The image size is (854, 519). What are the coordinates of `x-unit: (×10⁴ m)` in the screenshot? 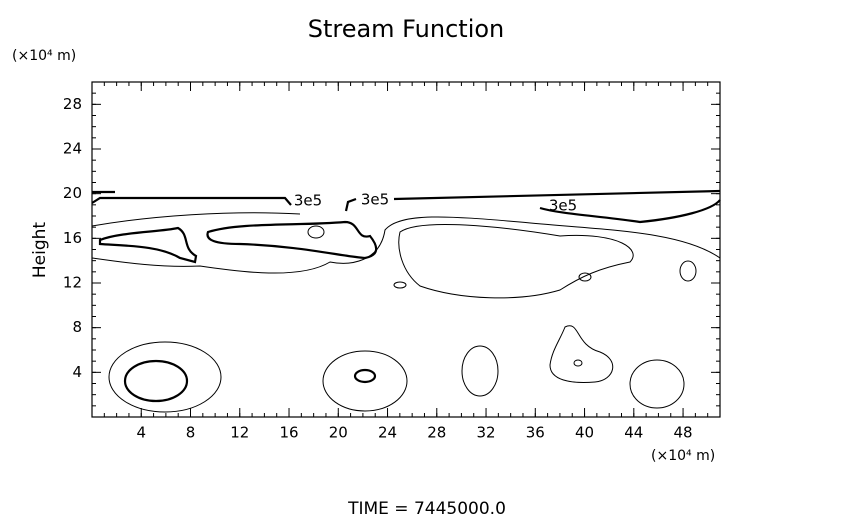 It's located at (683, 456).